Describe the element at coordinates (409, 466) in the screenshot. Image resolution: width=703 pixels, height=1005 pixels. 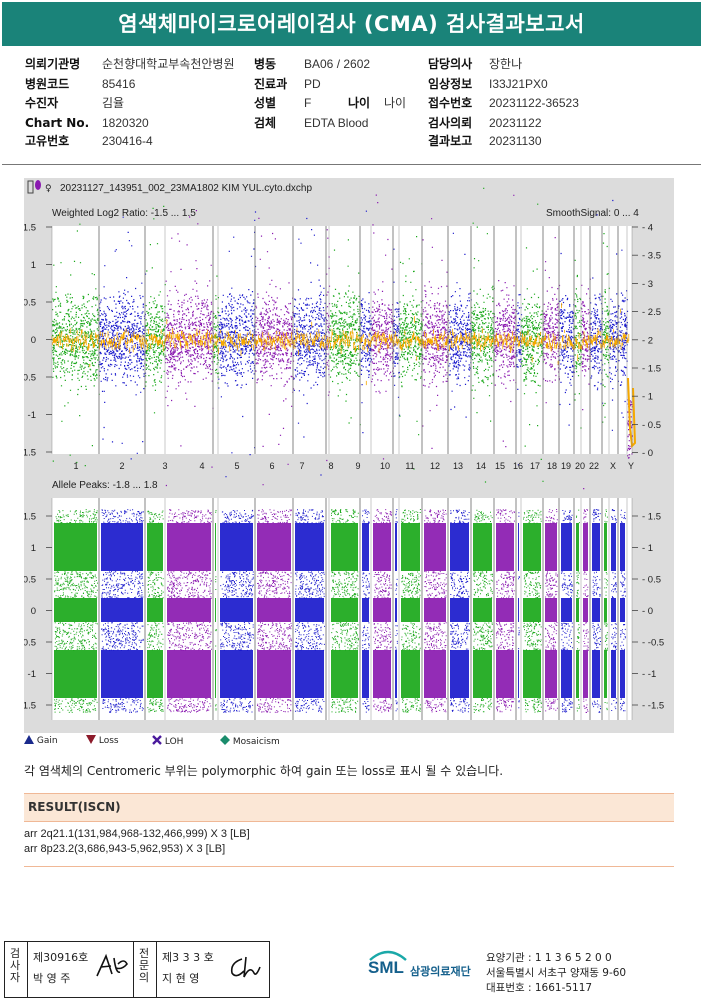
I see `chromosome-label: 11` at that location.